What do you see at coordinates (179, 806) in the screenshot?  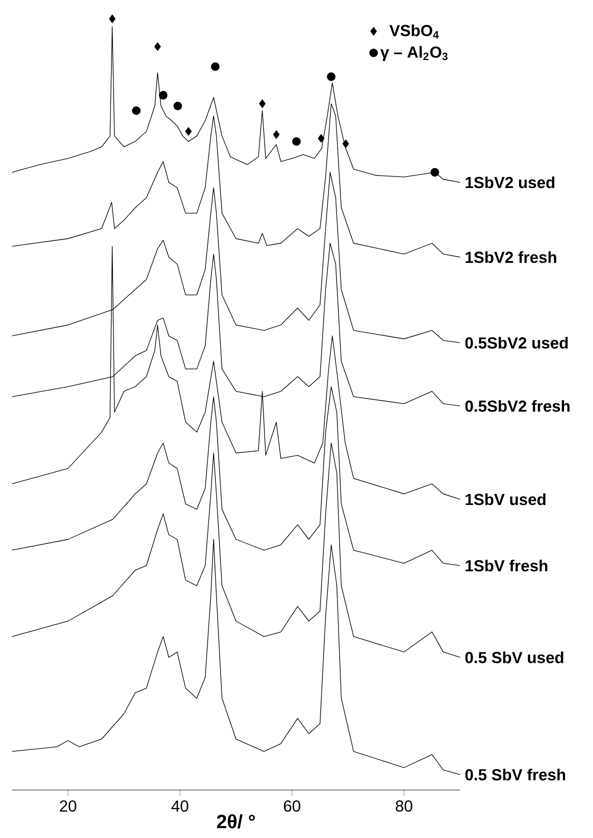 I see `x-tick-label: 40` at bounding box center [179, 806].